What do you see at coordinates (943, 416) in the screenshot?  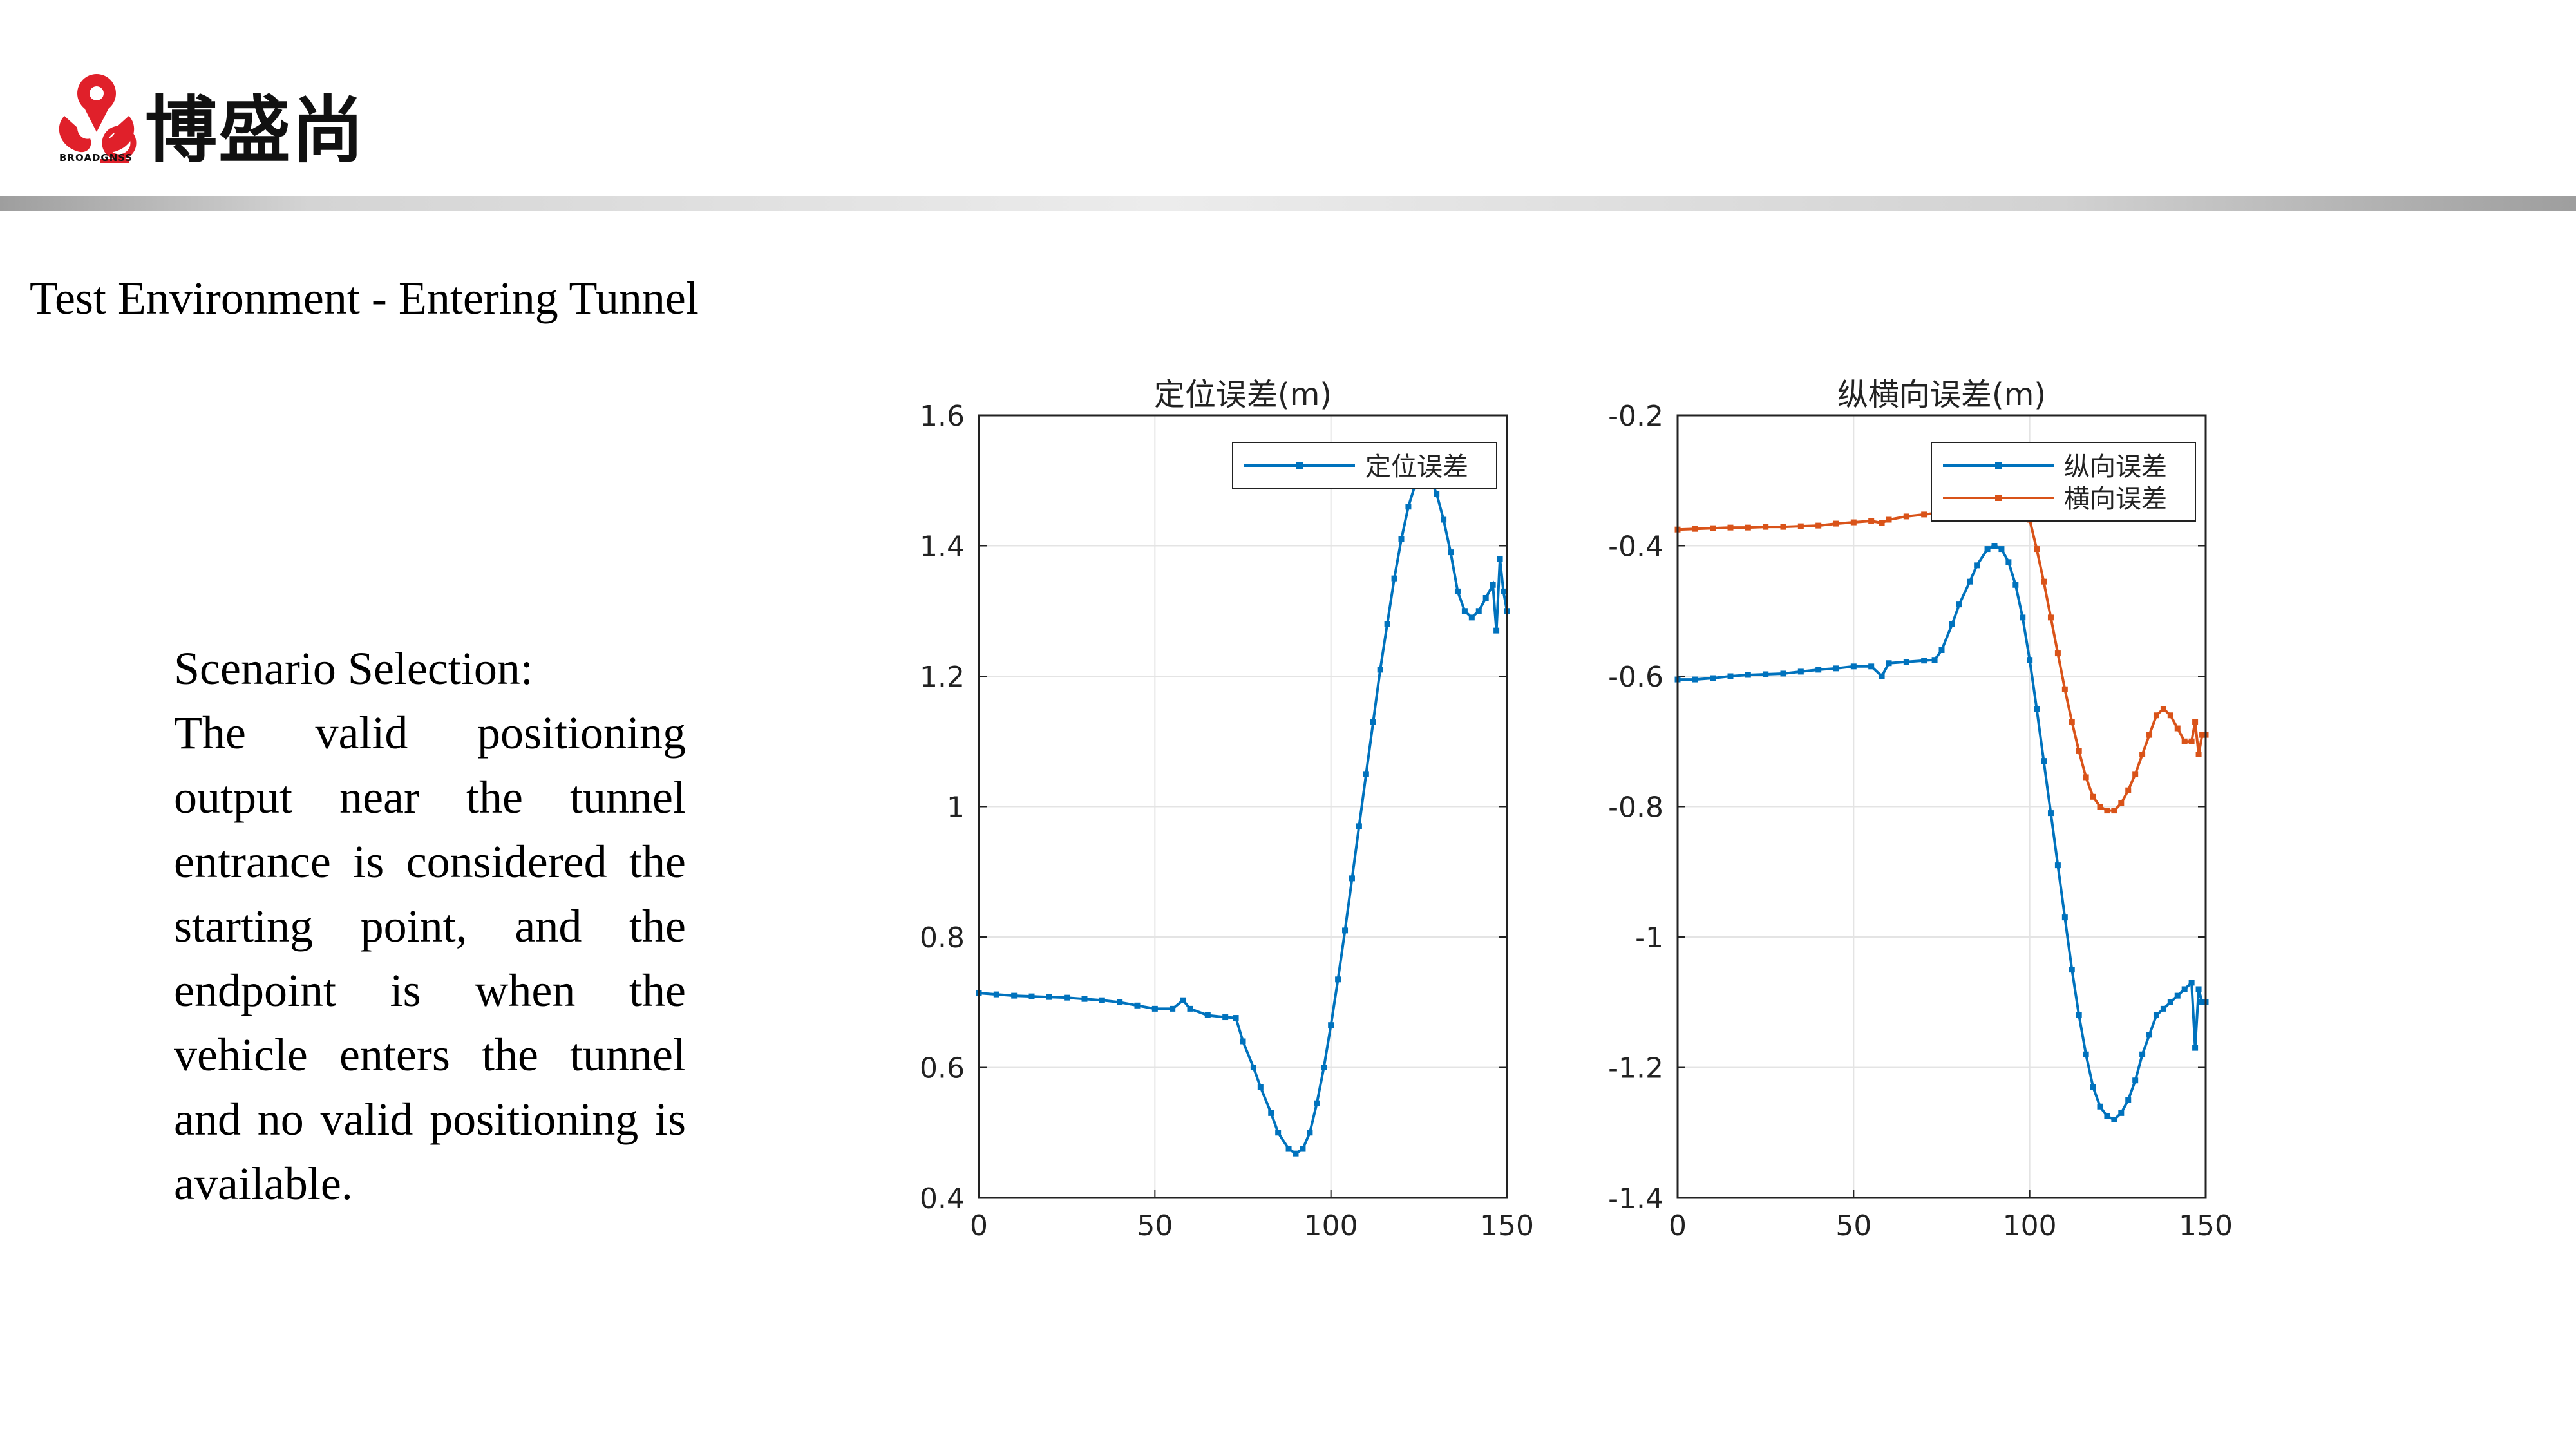 I see `y-tick-label: 1.6` at bounding box center [943, 416].